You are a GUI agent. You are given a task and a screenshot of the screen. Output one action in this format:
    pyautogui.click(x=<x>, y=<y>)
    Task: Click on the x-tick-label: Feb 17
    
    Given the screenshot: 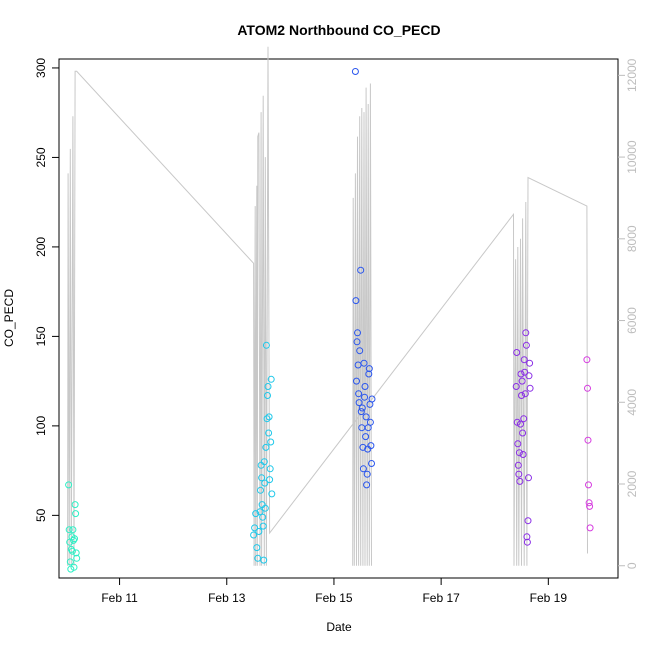 What is the action you would take?
    pyautogui.click(x=441, y=598)
    